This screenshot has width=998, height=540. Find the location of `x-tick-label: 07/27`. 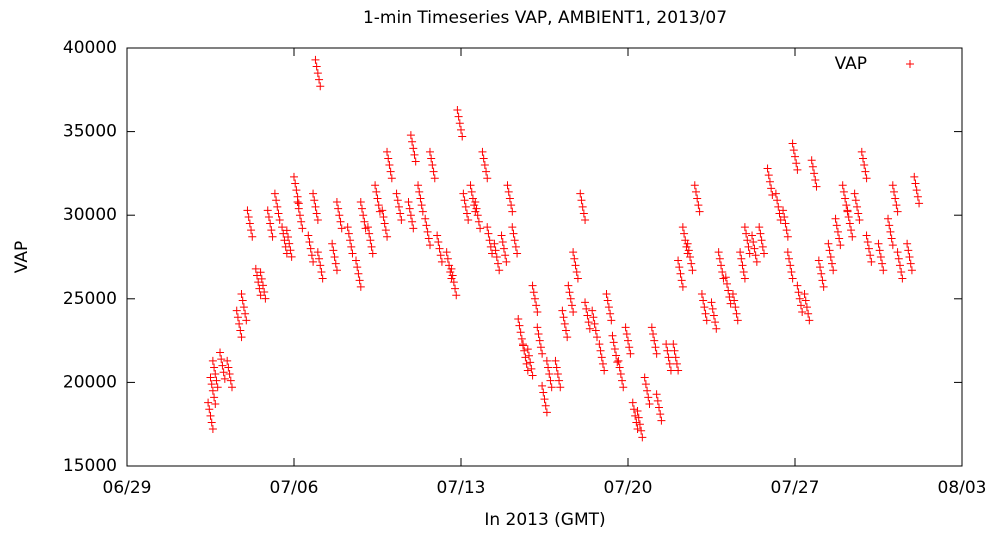

x-tick-label: 07/27 is located at coordinates (795, 488).